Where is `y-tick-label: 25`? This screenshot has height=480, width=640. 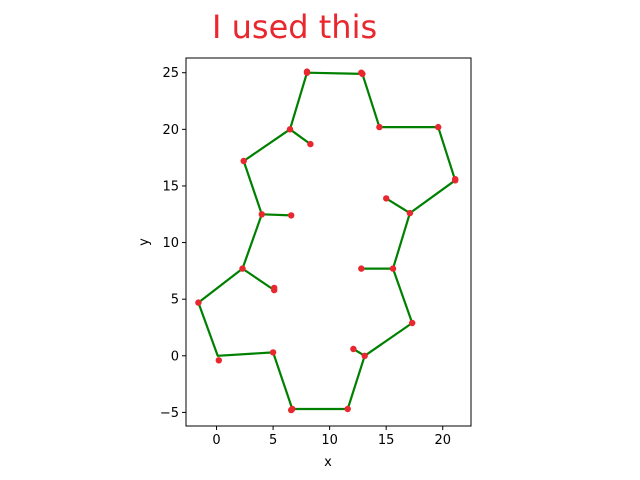
y-tick-label: 25 is located at coordinates (170, 73).